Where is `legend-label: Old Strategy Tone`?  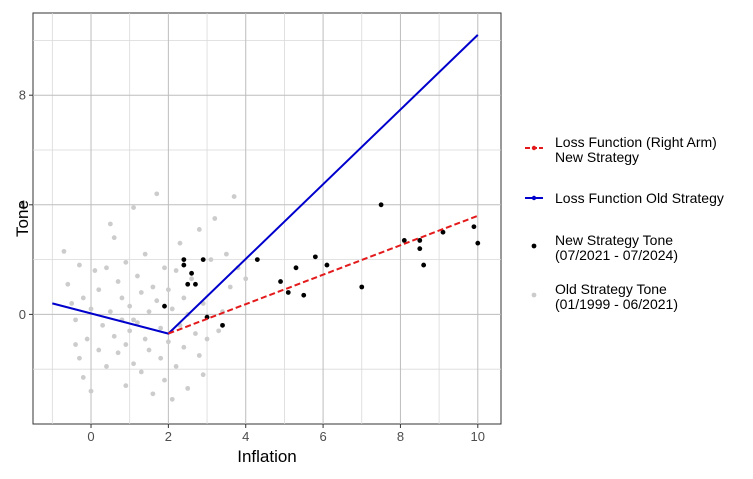
legend-label: Old Strategy Tone is located at coordinates (611, 289).